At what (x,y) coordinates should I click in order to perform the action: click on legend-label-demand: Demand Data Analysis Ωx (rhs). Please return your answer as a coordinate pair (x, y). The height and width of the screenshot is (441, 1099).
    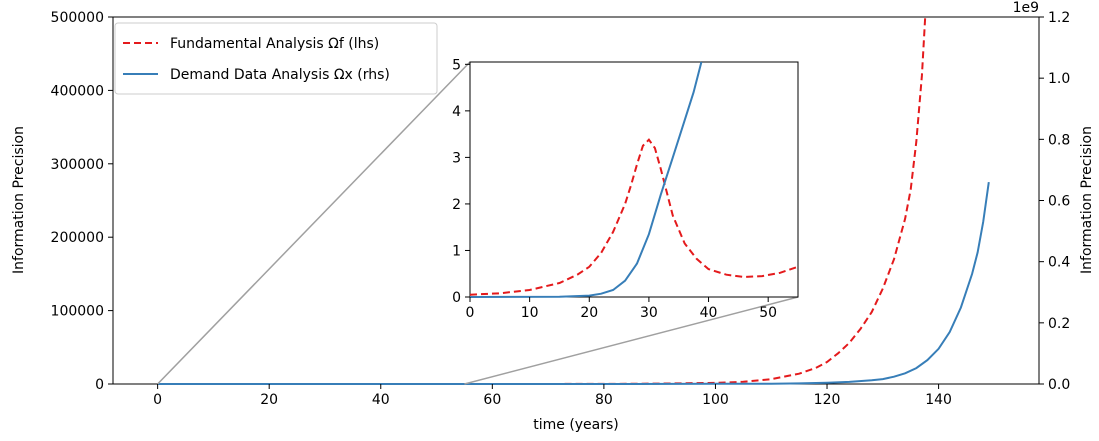
    Looking at the image, I should click on (280, 75).